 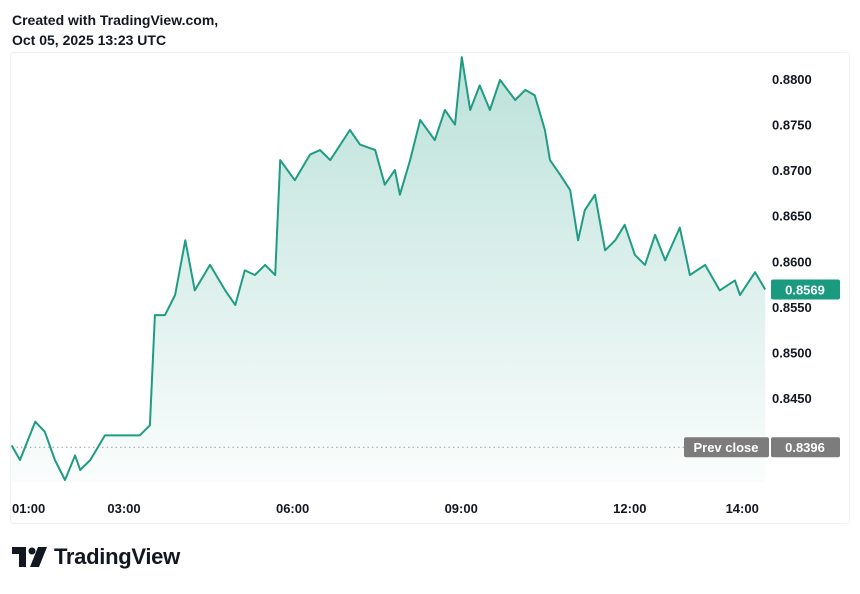 I want to click on y-tick-label: 0.8550, so click(x=792, y=307).